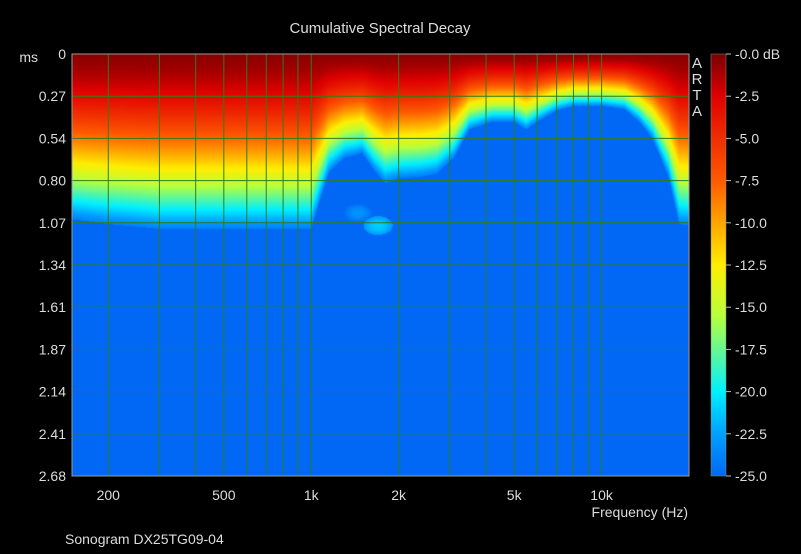 Image resolution: width=801 pixels, height=554 pixels. What do you see at coordinates (696, 95) in the screenshot?
I see `watermark-letter: T` at bounding box center [696, 95].